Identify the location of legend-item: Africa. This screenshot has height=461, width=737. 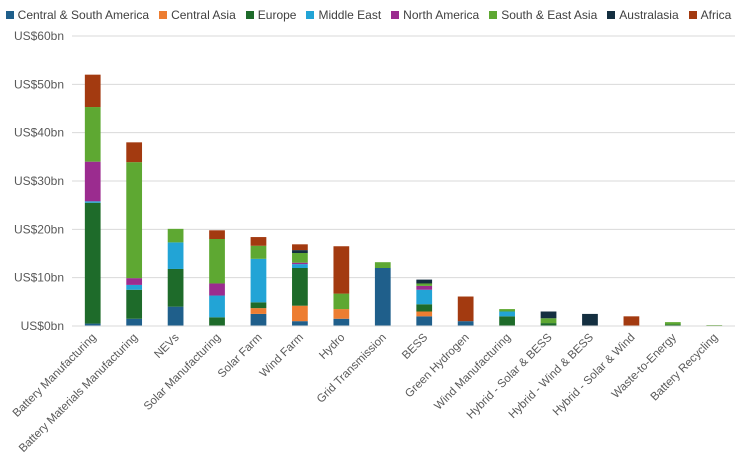
(710, 15).